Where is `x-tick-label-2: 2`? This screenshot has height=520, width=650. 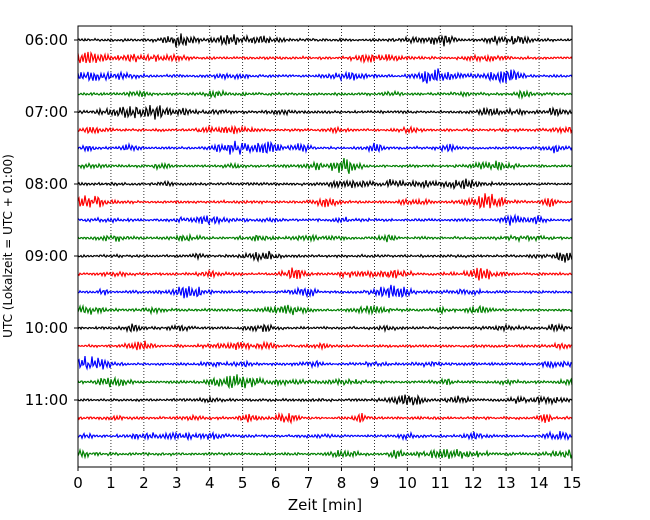
x-tick-label-2: 2 is located at coordinates (144, 483).